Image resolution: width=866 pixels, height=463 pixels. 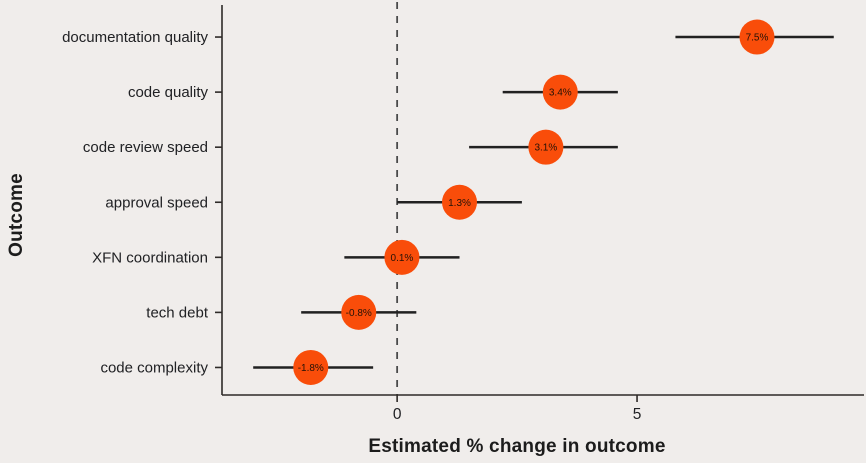 What do you see at coordinates (156, 202) in the screenshot?
I see `category-label: approval speed` at bounding box center [156, 202].